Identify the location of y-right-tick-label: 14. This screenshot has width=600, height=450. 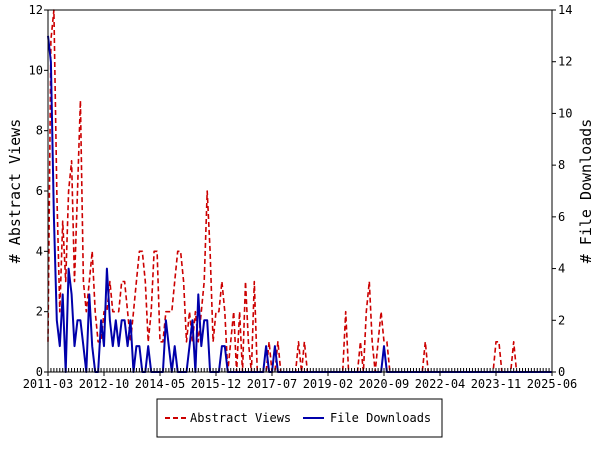
(565, 10).